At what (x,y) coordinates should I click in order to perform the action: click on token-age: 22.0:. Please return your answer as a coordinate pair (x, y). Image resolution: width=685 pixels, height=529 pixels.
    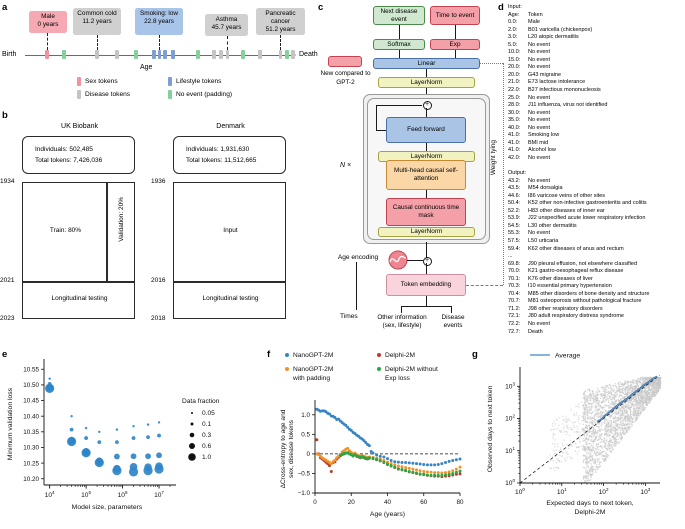
    Looking at the image, I should click on (514, 90).